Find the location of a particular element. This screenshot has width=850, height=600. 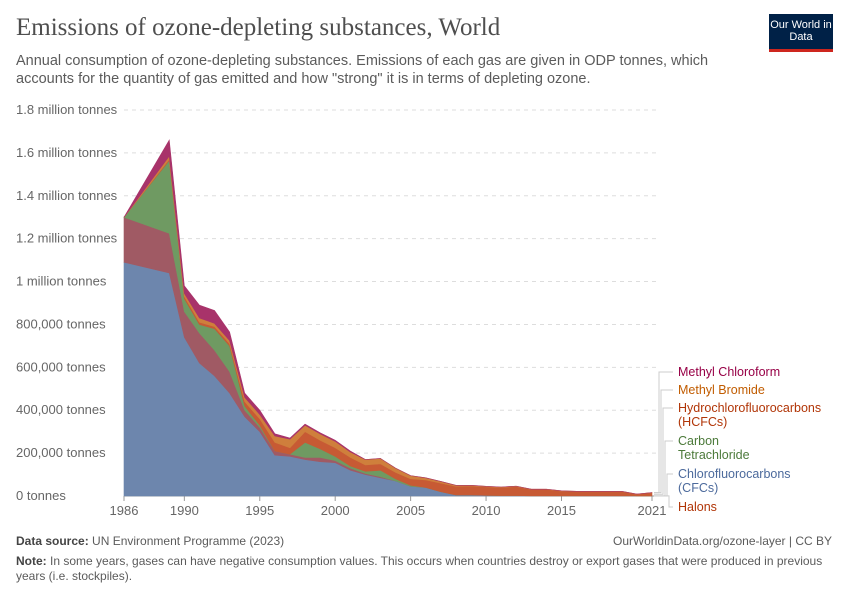

x-tick-label: 1995 is located at coordinates (259, 510).